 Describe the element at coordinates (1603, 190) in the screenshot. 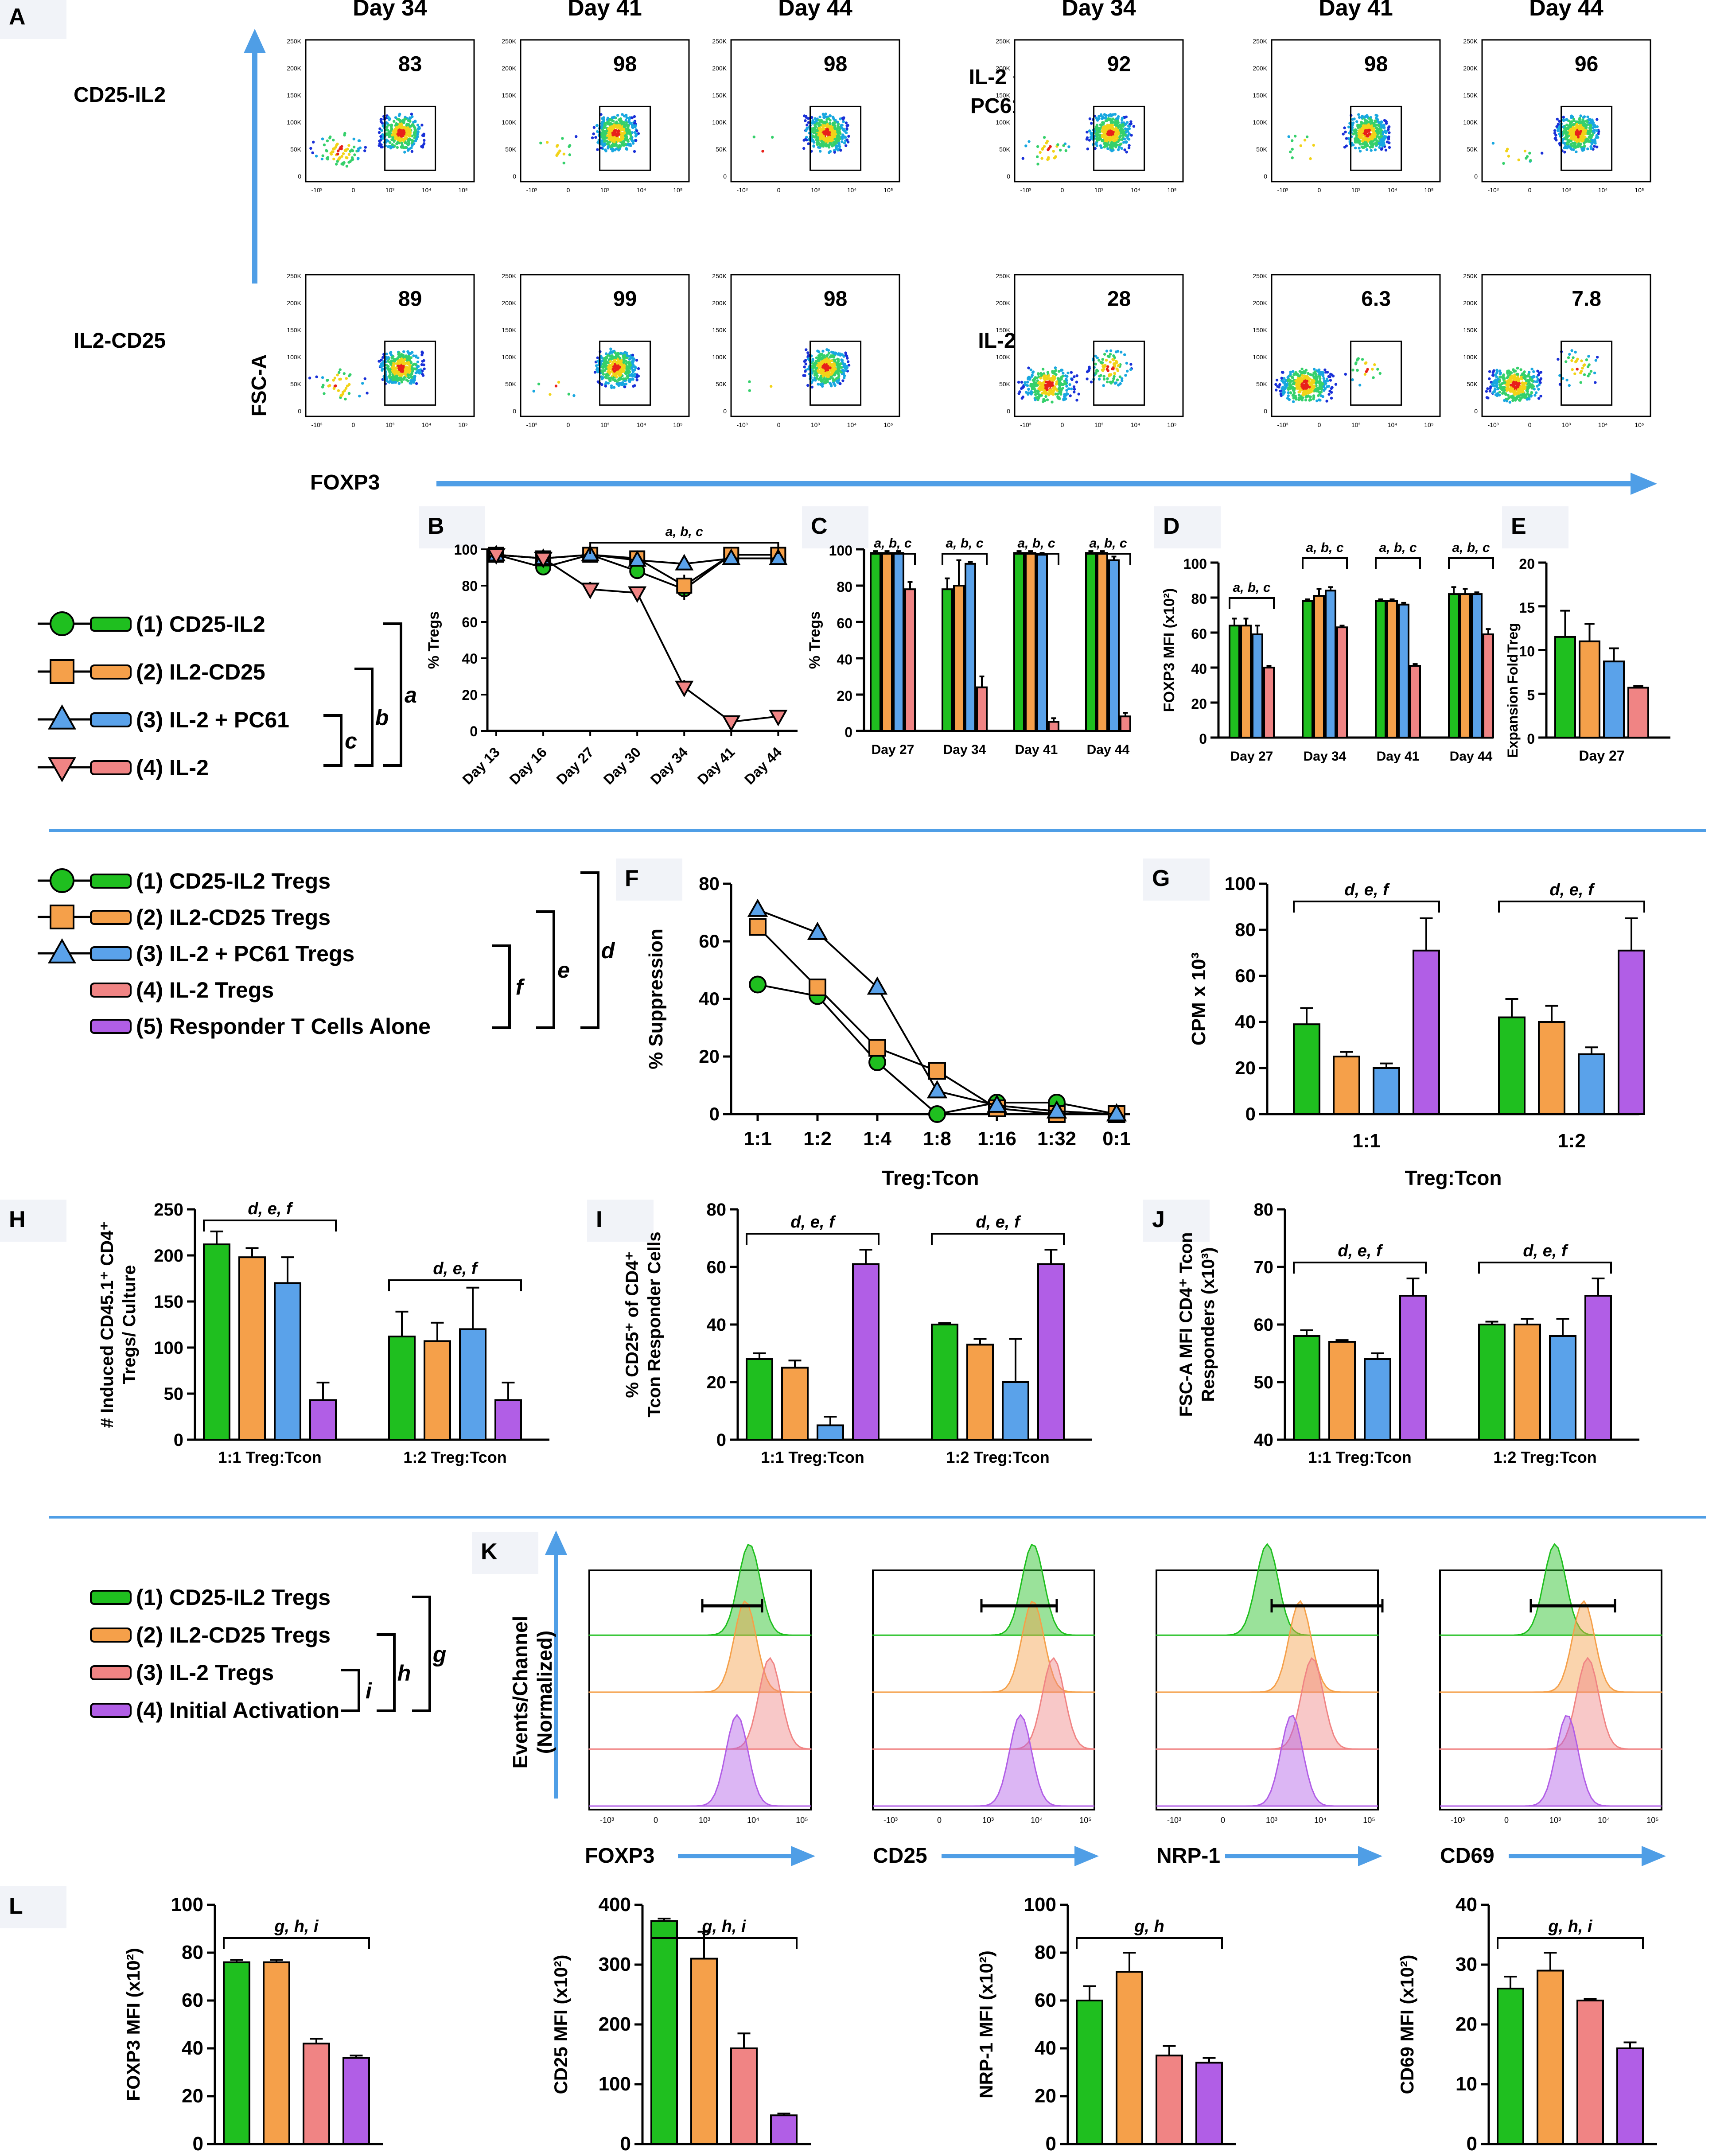

I see `flow-xtick: 10⁴` at that location.